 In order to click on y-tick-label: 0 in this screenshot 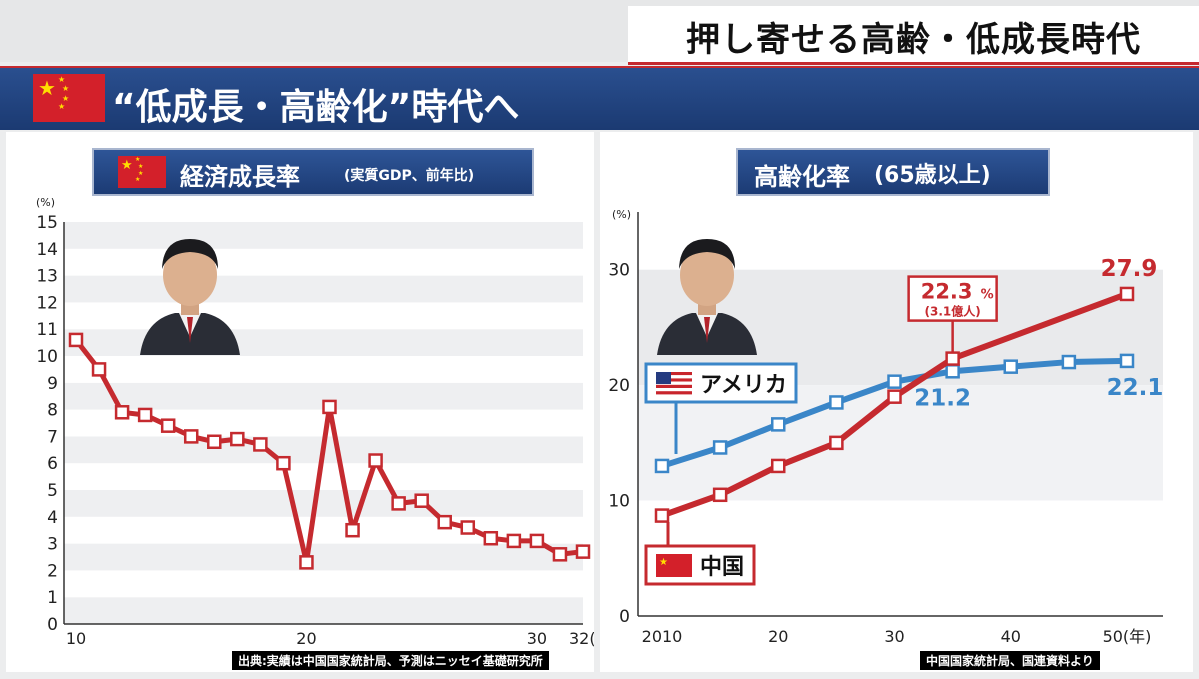, I will do `click(624, 617)`.